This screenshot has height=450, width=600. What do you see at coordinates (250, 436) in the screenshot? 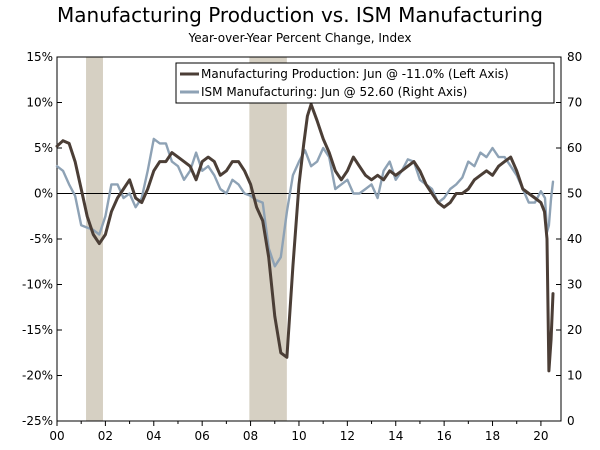
I see `x-tick-label: 08` at bounding box center [250, 436].